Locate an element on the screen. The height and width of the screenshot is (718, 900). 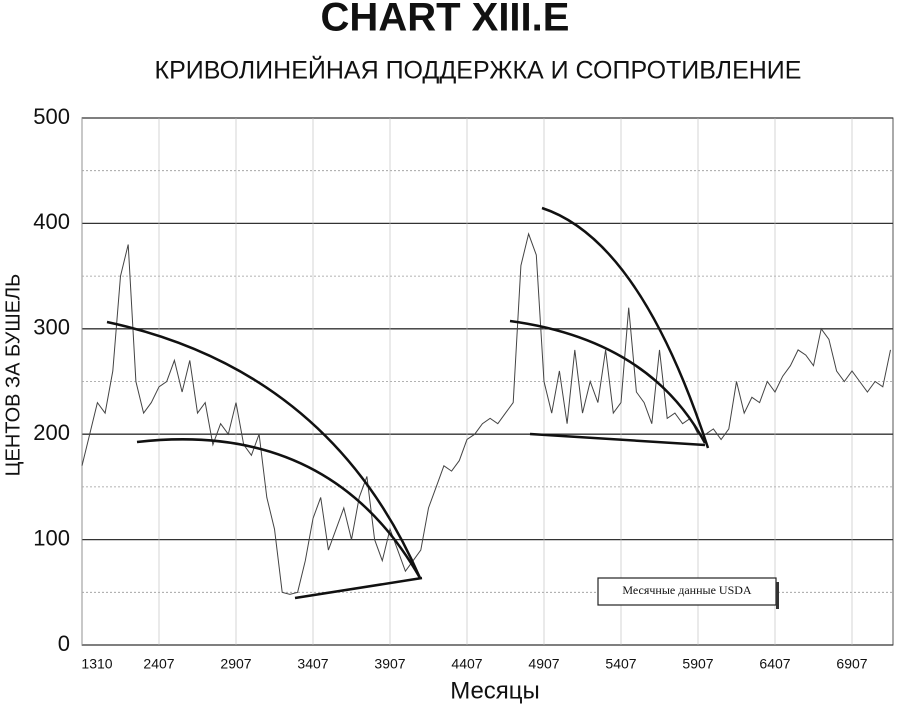
x-tick-label: 5907 is located at coordinates (697, 664).